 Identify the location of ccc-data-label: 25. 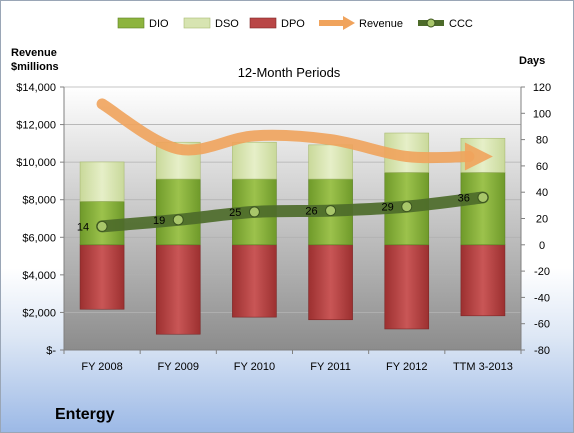
(235, 213).